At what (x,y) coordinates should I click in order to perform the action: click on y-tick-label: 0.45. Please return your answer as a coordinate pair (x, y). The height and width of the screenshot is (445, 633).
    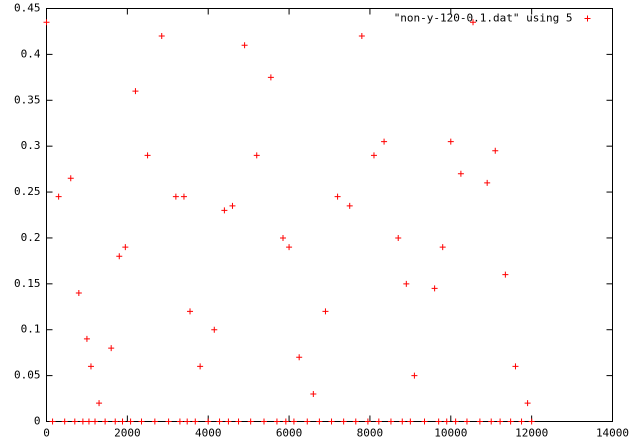
    Looking at the image, I should click on (27, 8).